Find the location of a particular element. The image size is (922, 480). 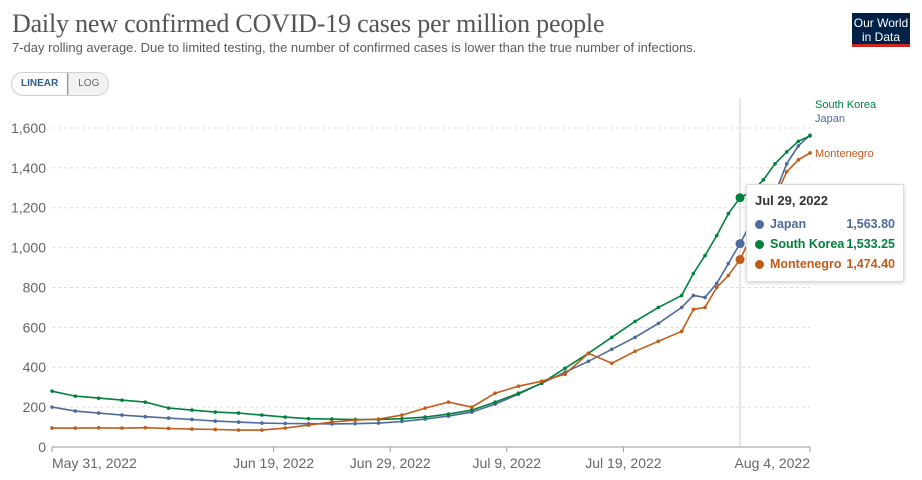

x-tick-label: Jul 9, 2022 is located at coordinates (507, 463).